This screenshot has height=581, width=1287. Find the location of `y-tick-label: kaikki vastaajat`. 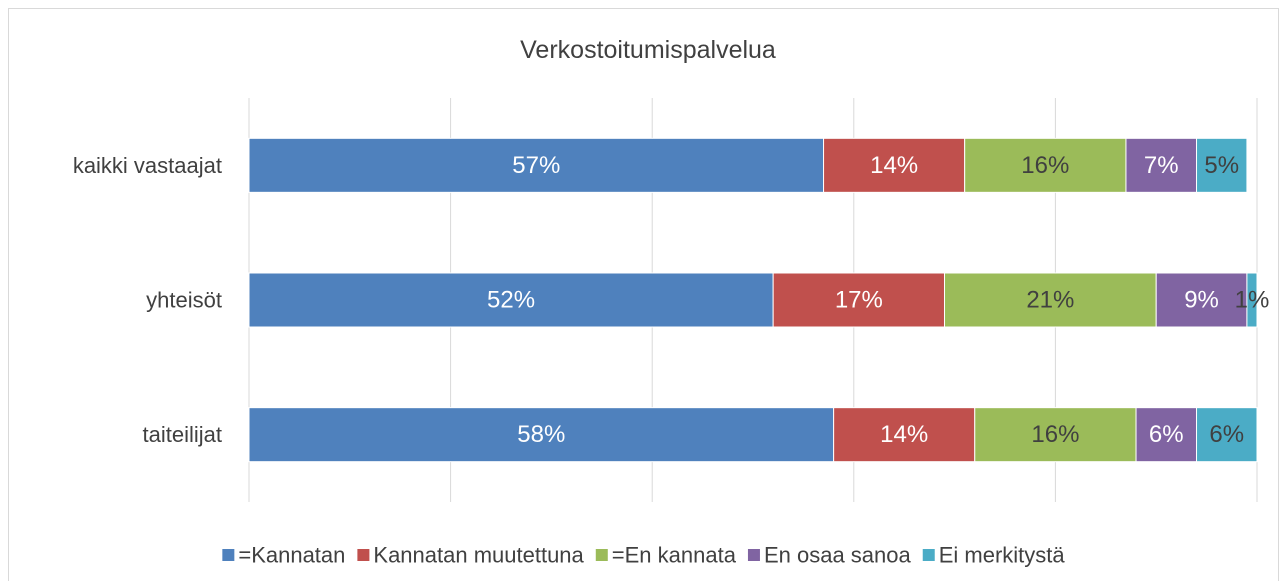

y-tick-label: kaikki vastaajat is located at coordinates (147, 165).